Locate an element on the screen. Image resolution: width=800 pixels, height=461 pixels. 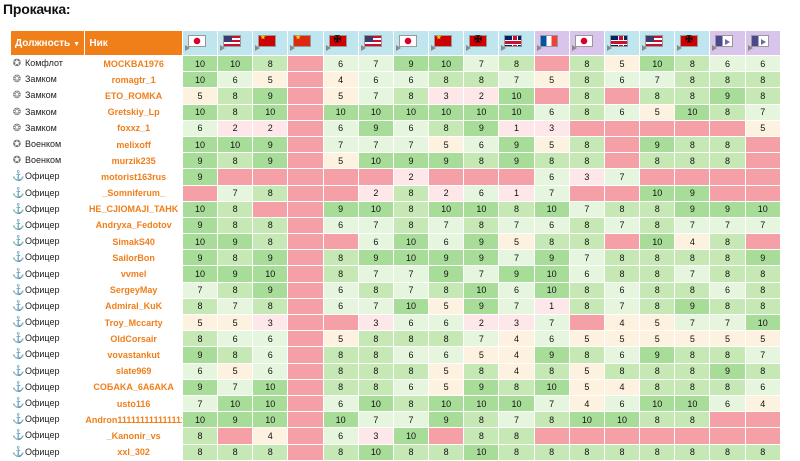
nick-column-header: Ник is located at coordinates (133, 43).